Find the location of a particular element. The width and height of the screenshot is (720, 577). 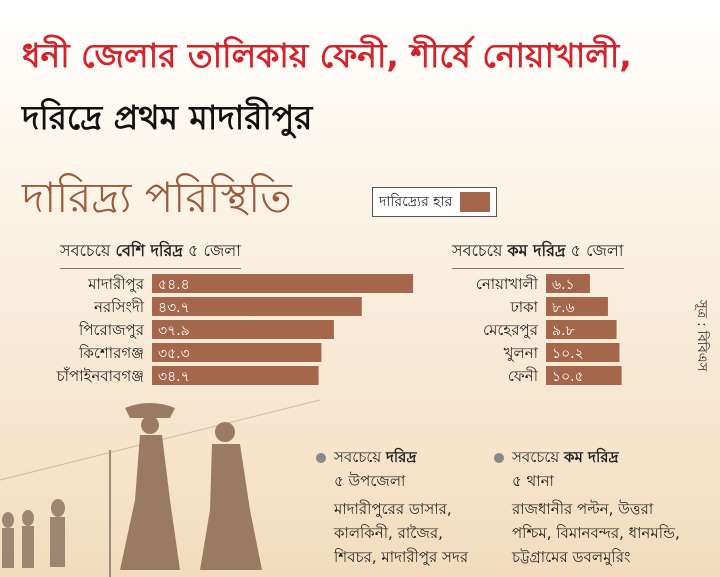

left-bar-value-label: ৪৩.৭ is located at coordinates (174, 308).